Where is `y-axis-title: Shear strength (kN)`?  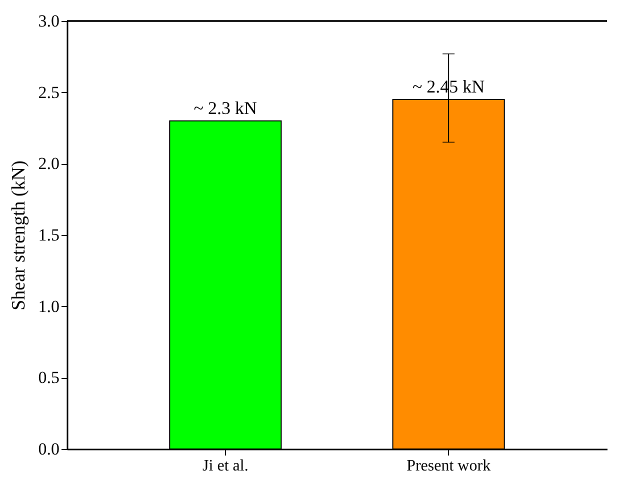 y-axis-title: Shear strength (kN) is located at coordinates (19, 235).